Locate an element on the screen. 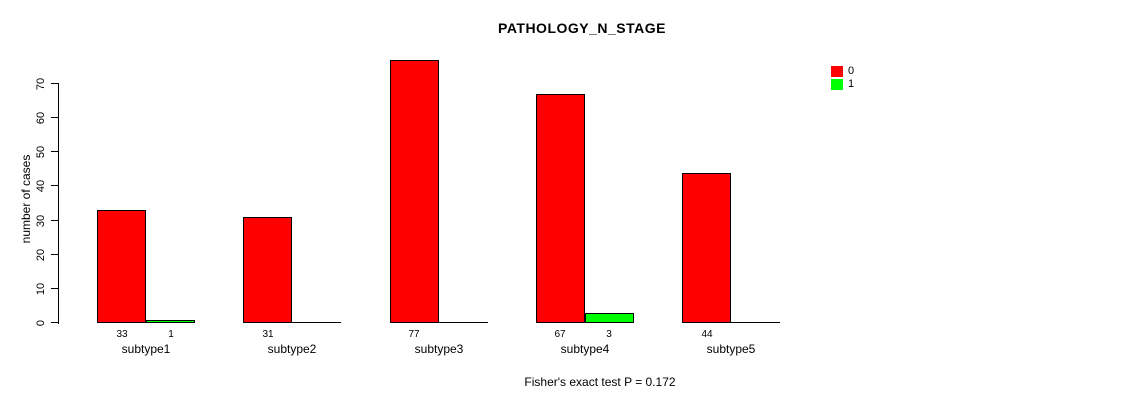  y-axis-line is located at coordinates (58, 203).